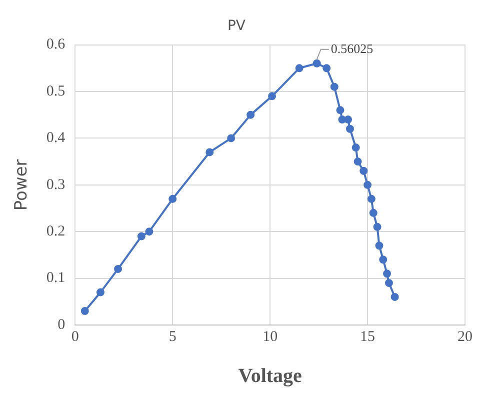 This screenshot has height=401, width=493. Describe the element at coordinates (270, 376) in the screenshot. I see `x-axis-title: Voltage` at that location.